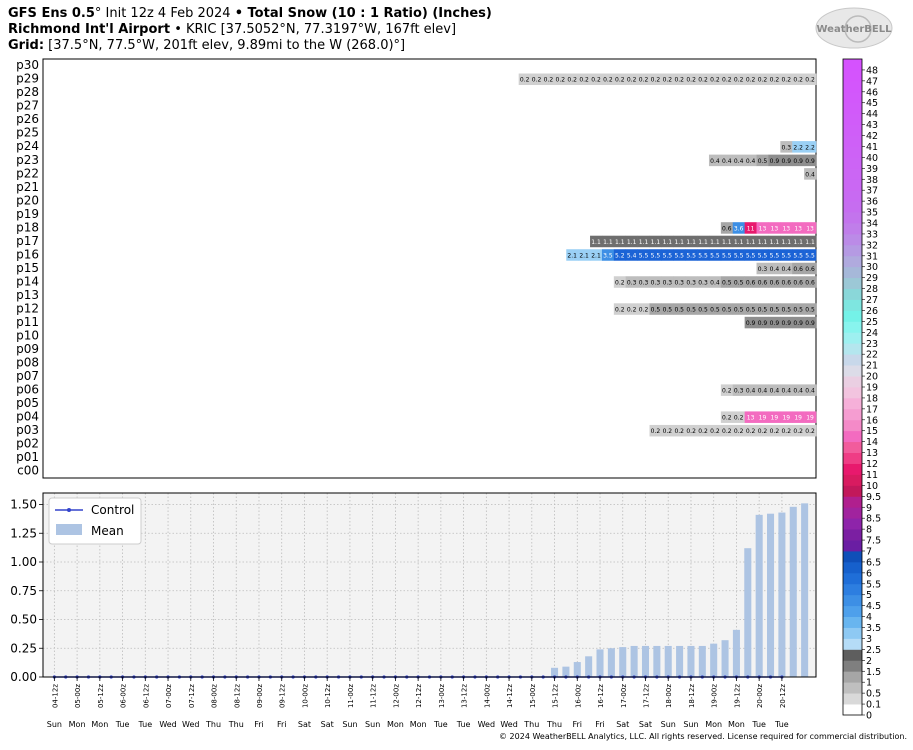 The height and width of the screenshot is (750, 913). I want to click on row-label-p19: p19, so click(27, 214).